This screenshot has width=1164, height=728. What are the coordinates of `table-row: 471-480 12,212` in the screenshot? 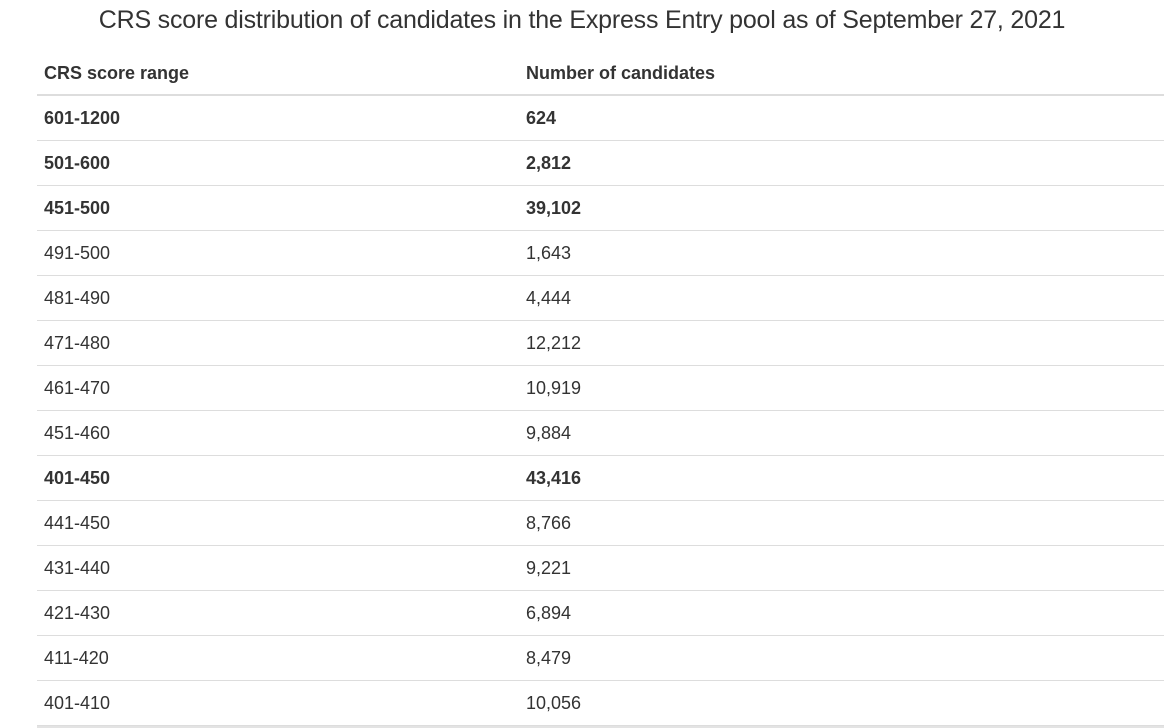 It's located at (600, 343).